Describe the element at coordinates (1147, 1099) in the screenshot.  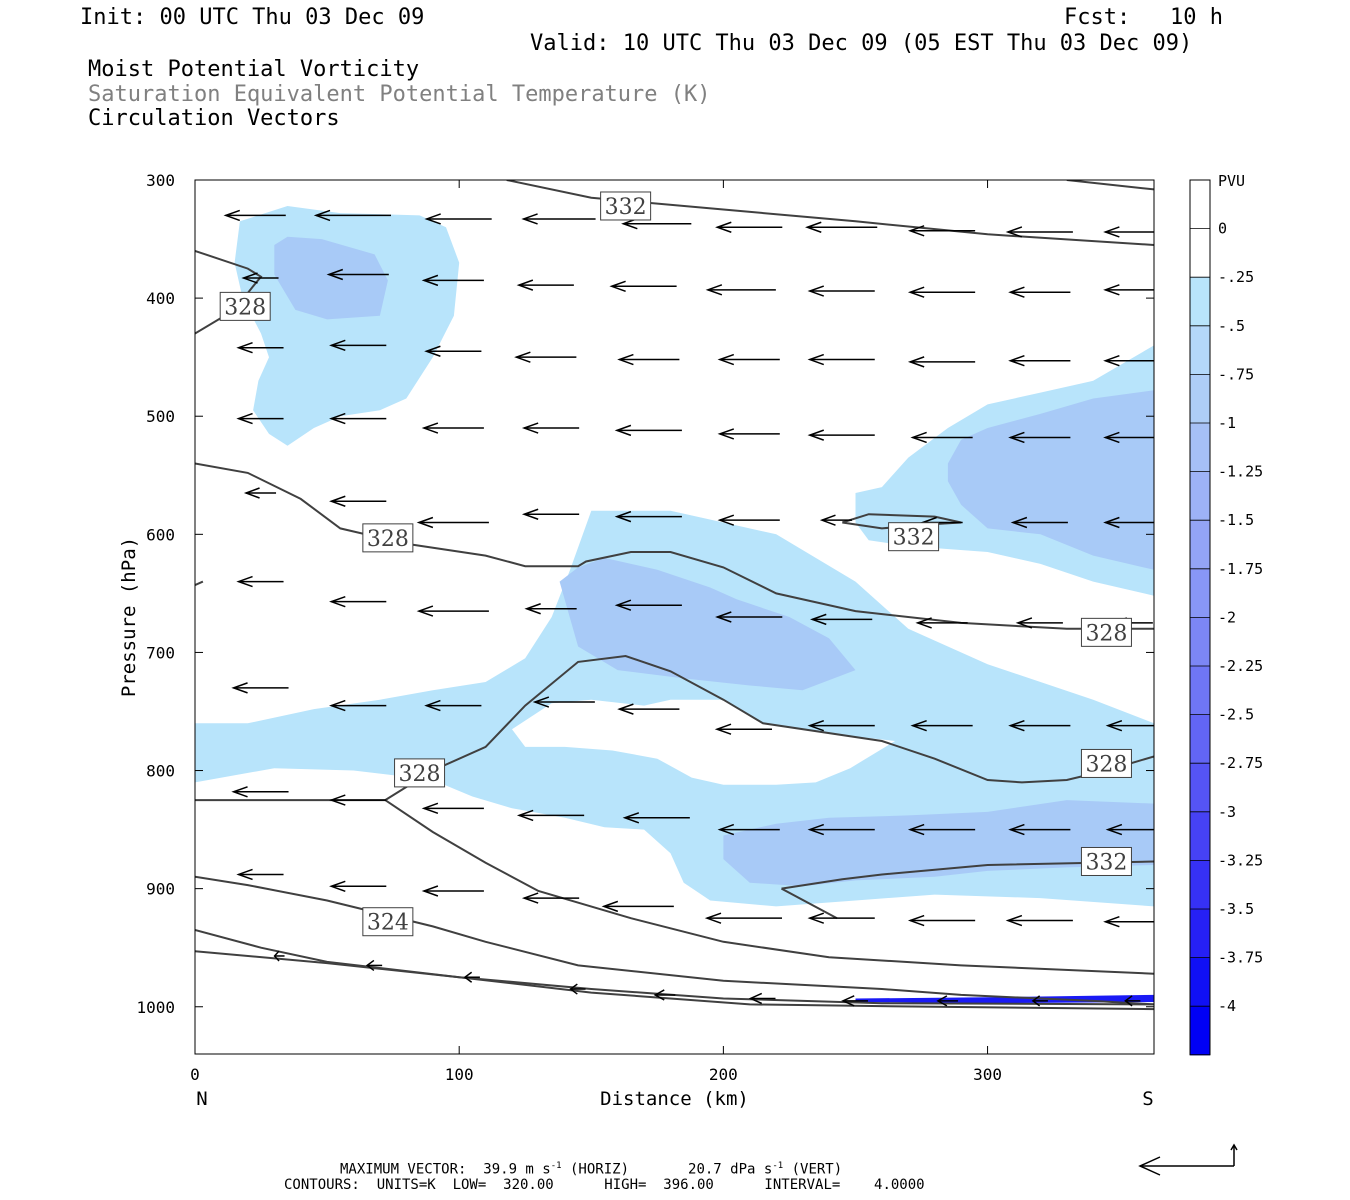
I see `south-end-label: S` at that location.